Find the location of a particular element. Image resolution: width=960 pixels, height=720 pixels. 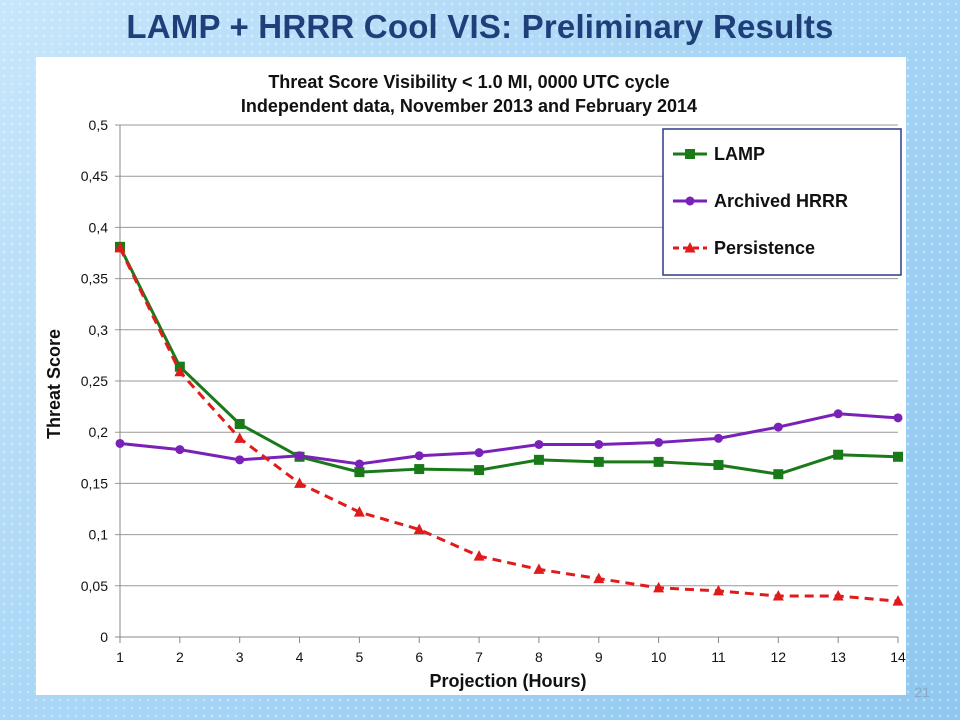

x-tick-label: 13 is located at coordinates (838, 657).